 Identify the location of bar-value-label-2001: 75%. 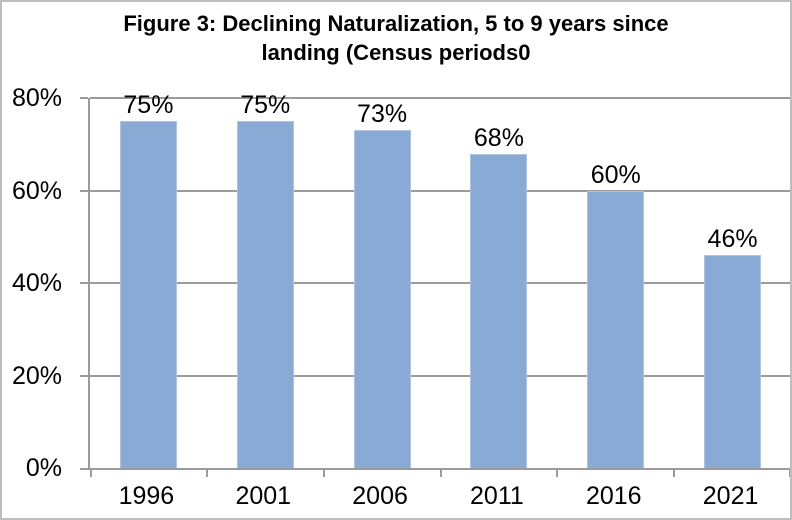
(265, 105).